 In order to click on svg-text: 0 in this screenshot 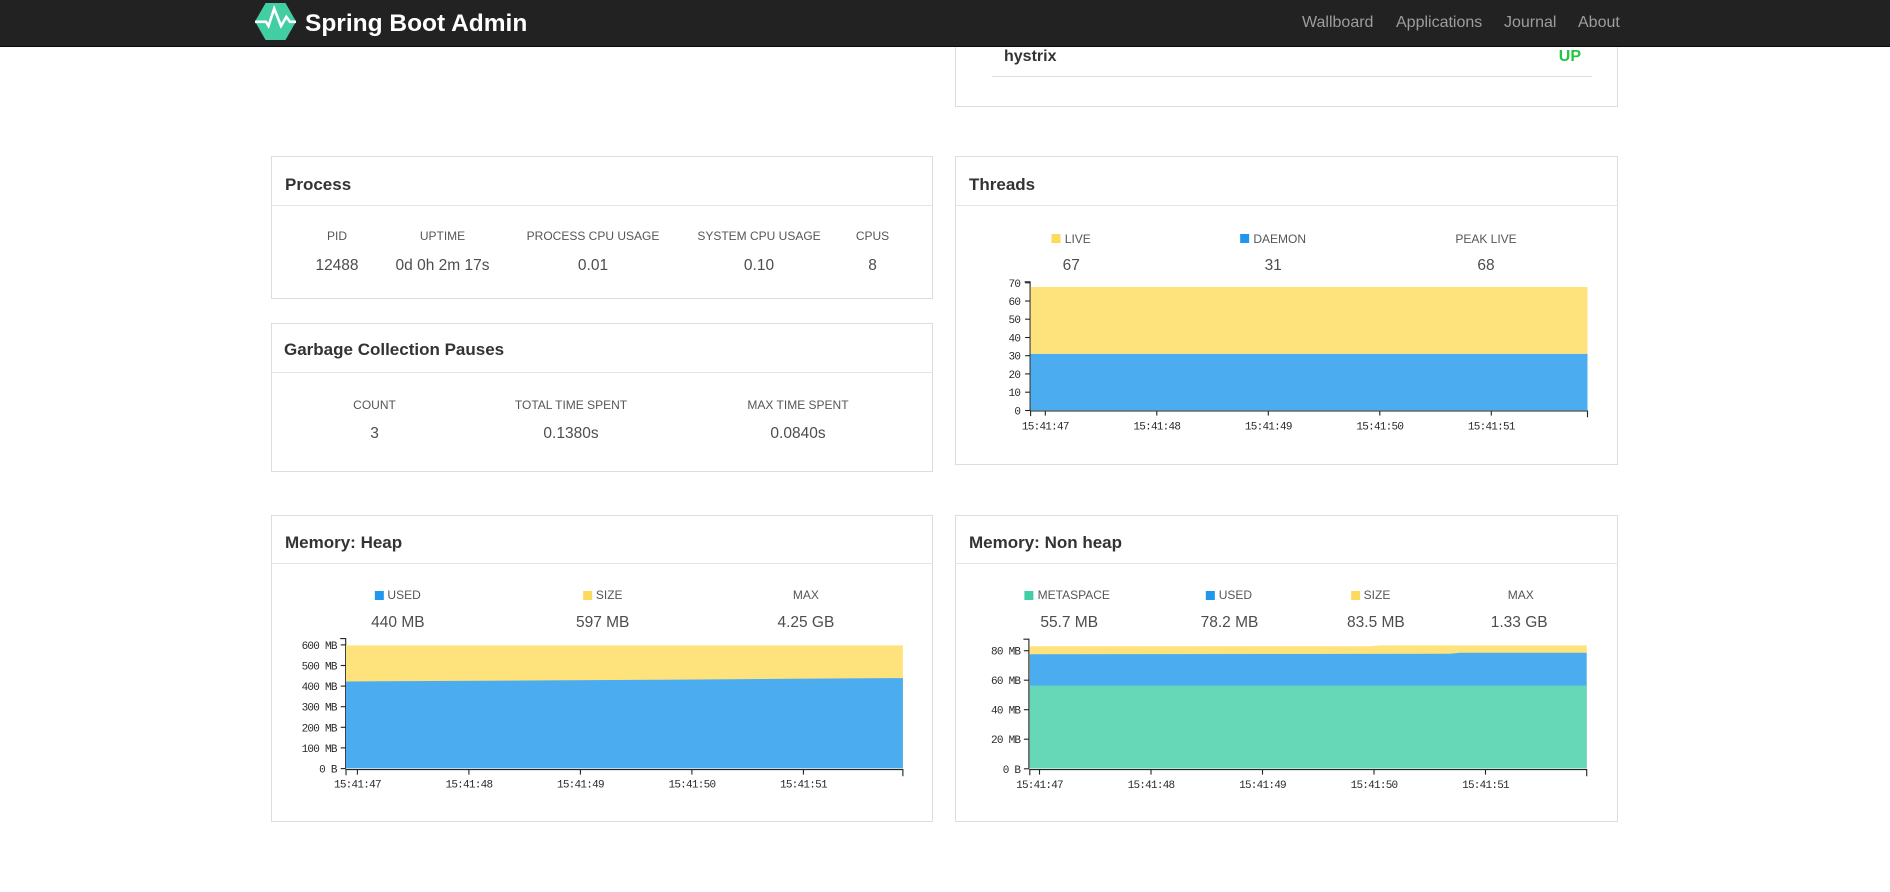, I will do `click(1017, 413)`.